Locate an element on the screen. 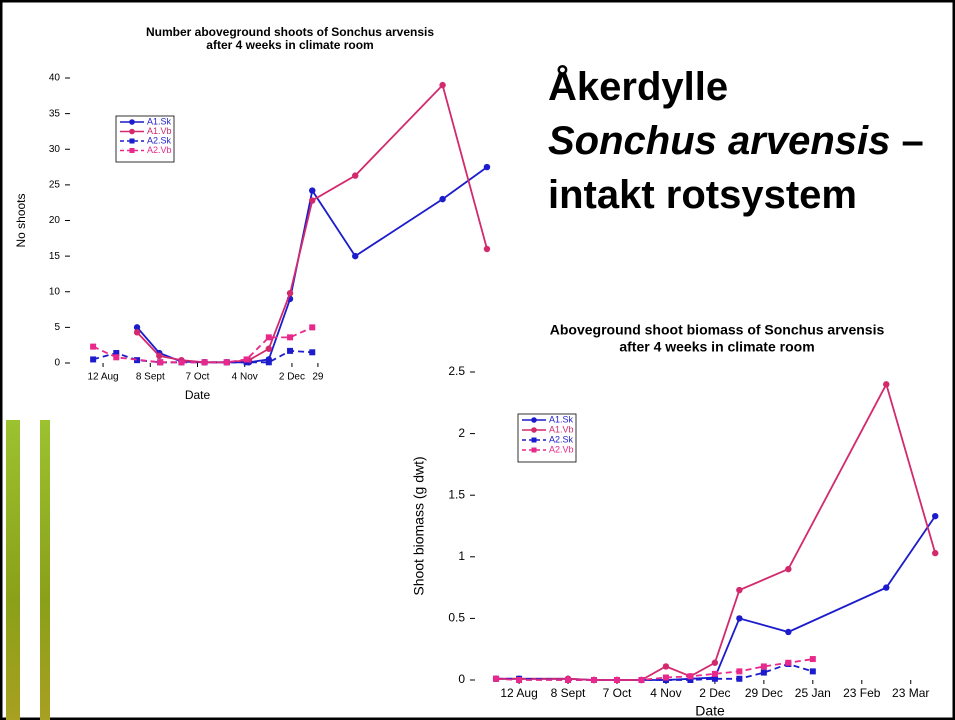 This screenshot has width=955, height=720. x-tick-label: 7 Oct is located at coordinates (617, 693).